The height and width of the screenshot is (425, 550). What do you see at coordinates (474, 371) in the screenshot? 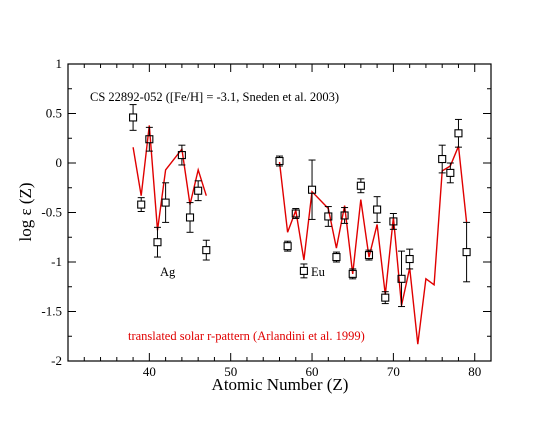
I see `x-tick-label: 80` at bounding box center [474, 371].